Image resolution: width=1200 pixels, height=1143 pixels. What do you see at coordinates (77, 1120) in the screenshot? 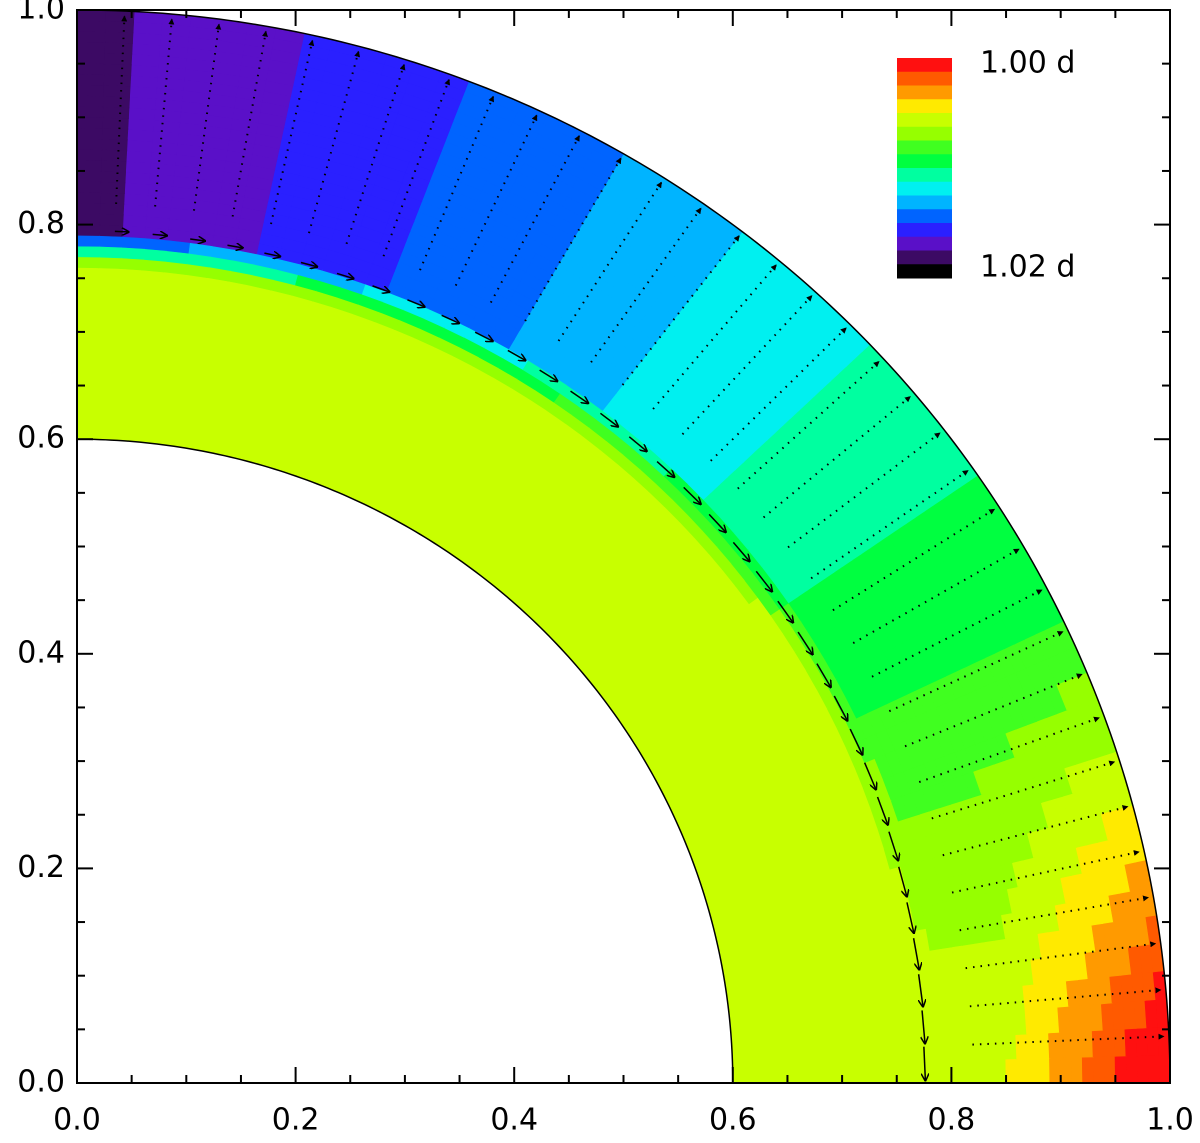
I see `x-tick-label: 0.0` at bounding box center [77, 1120].